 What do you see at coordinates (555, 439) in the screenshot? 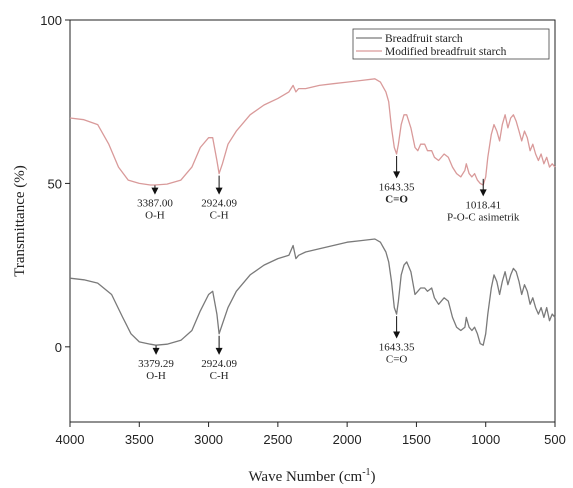
I see `x-tick-label: 500` at bounding box center [555, 439].